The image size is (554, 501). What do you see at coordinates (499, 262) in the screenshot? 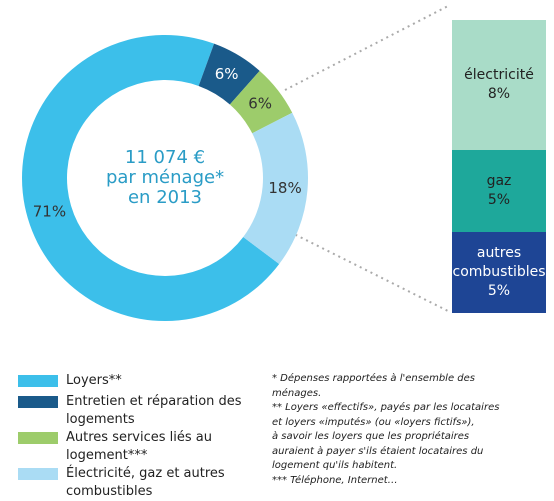
I see `segment-label: autres combustibles` at bounding box center [499, 262].